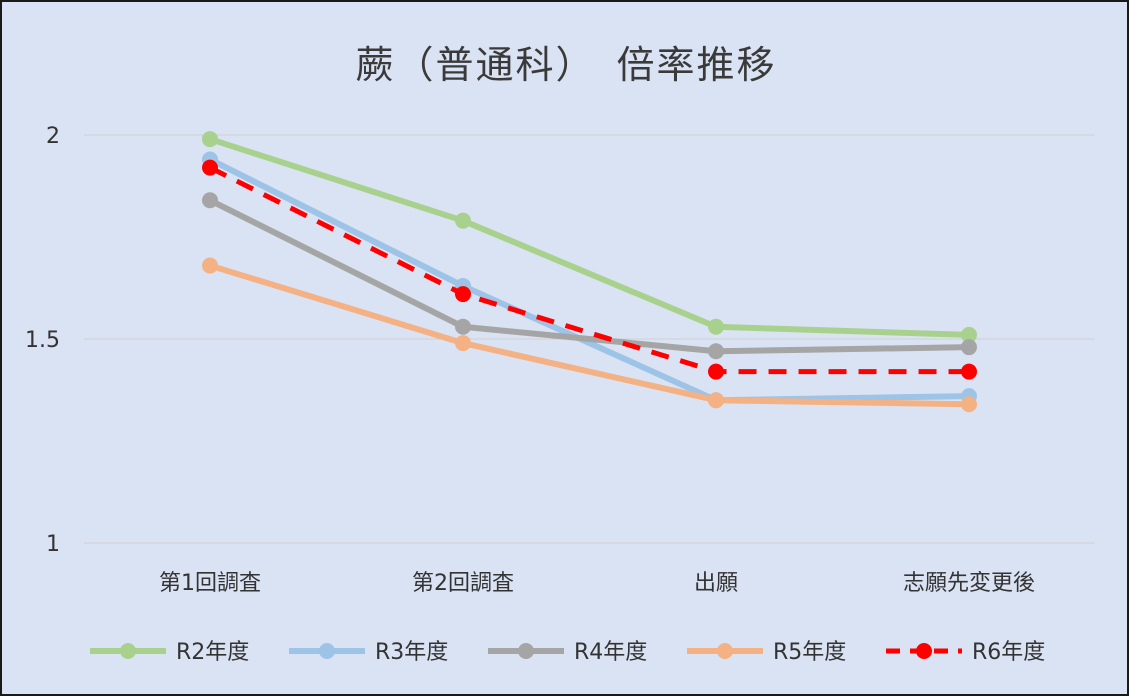 The height and width of the screenshot is (698, 1129). I want to click on legend-label: R4年度, so click(610, 652).